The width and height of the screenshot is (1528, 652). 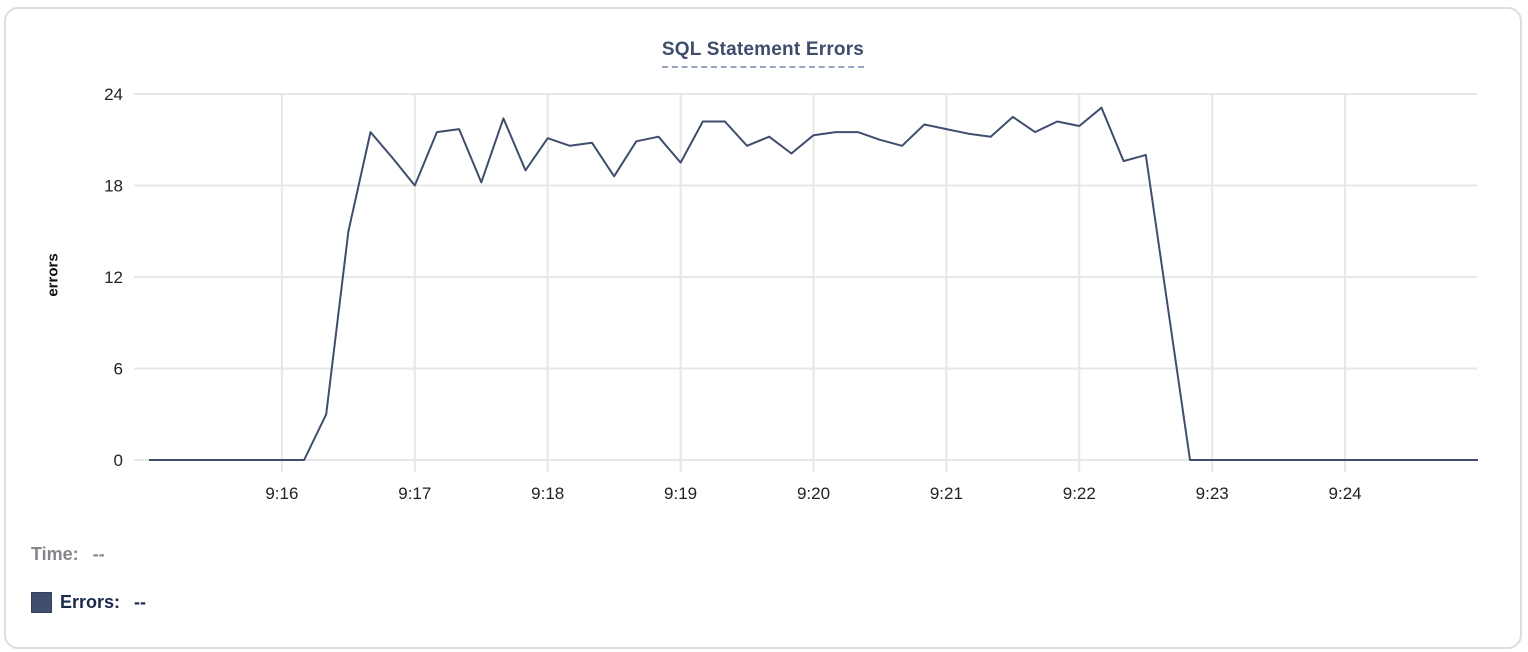 I want to click on chart-title: SQL Statement Errors, so click(x=763, y=53).